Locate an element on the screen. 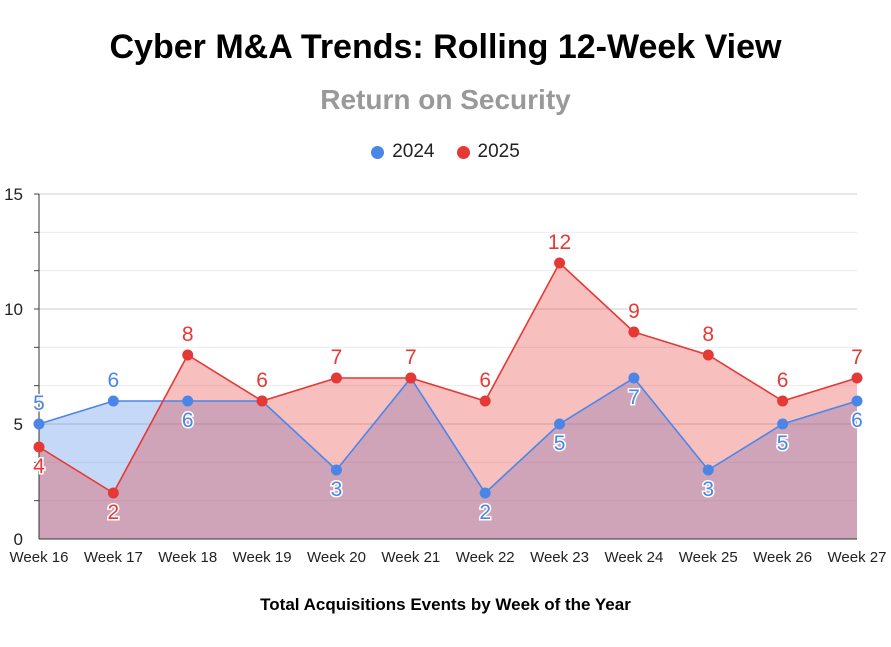  data-label-2025: 4 is located at coordinates (39, 466).